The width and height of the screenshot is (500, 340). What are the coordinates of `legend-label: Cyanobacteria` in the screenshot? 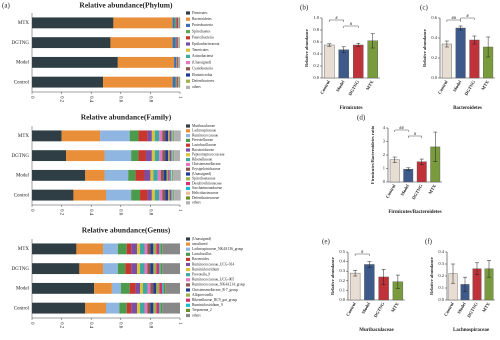 It's located at (202, 69).